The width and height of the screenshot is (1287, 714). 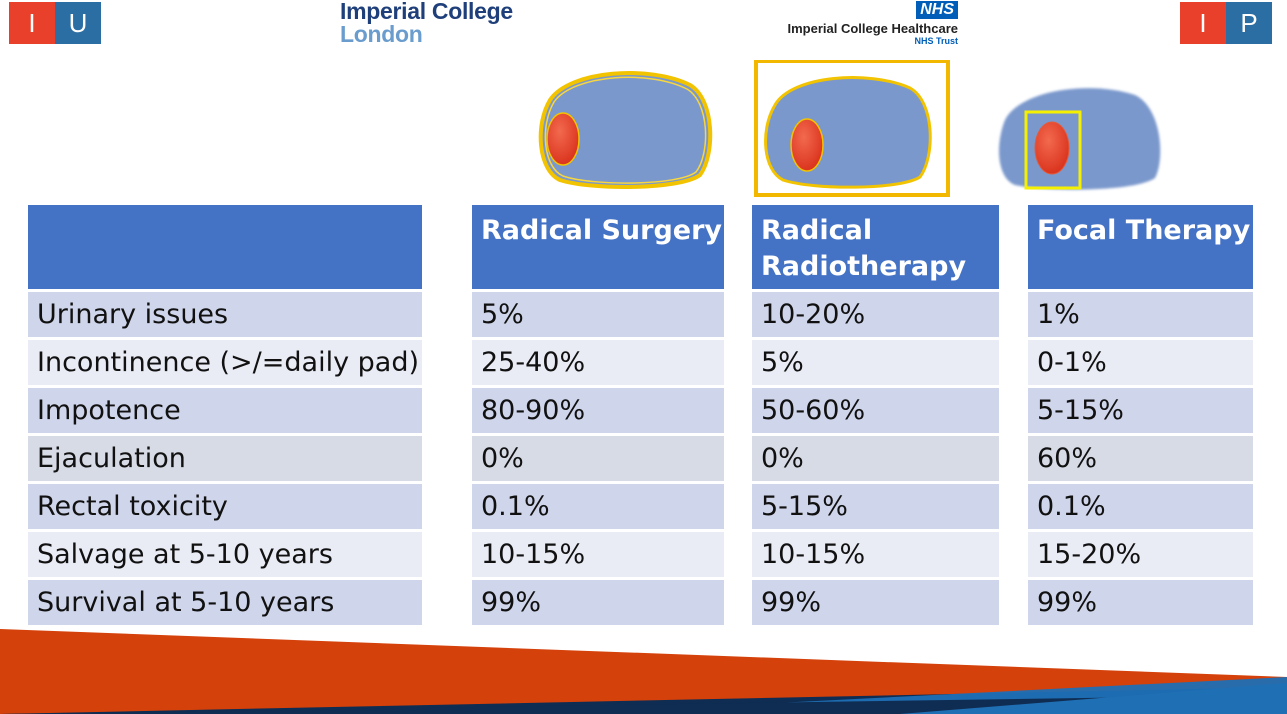 What do you see at coordinates (225, 458) in the screenshot?
I see `table-row-label: Ejaculation` at bounding box center [225, 458].